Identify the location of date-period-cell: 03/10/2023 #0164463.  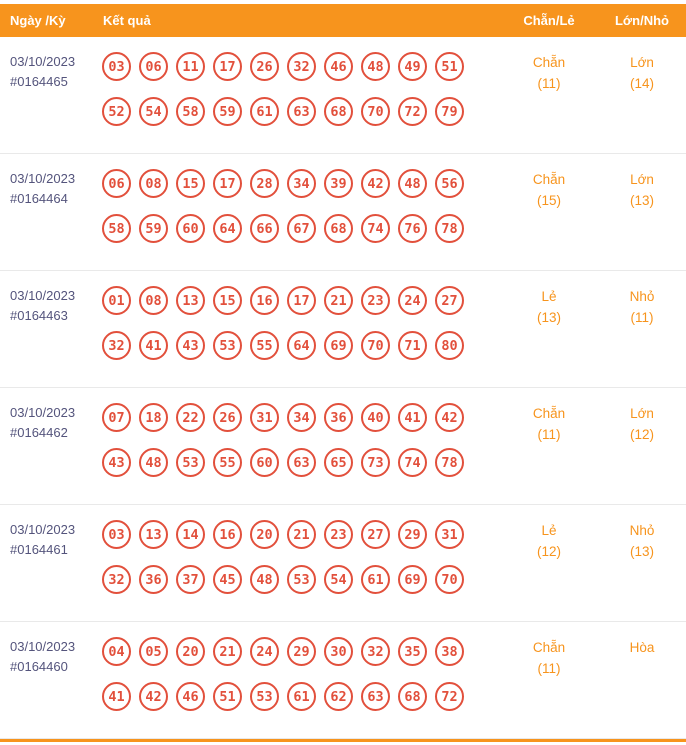
(48, 336).